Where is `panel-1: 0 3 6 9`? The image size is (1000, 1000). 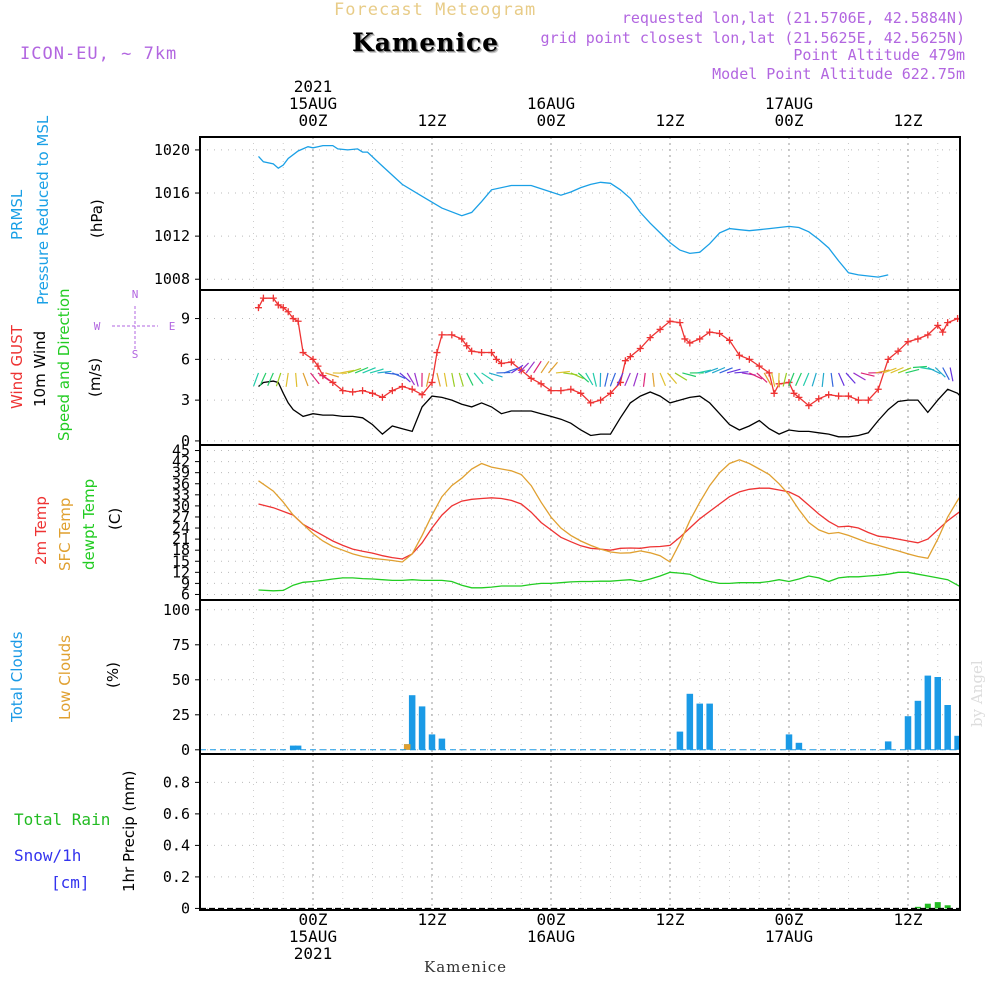 panel-1: 0 3 6 9 is located at coordinates (581, 369).